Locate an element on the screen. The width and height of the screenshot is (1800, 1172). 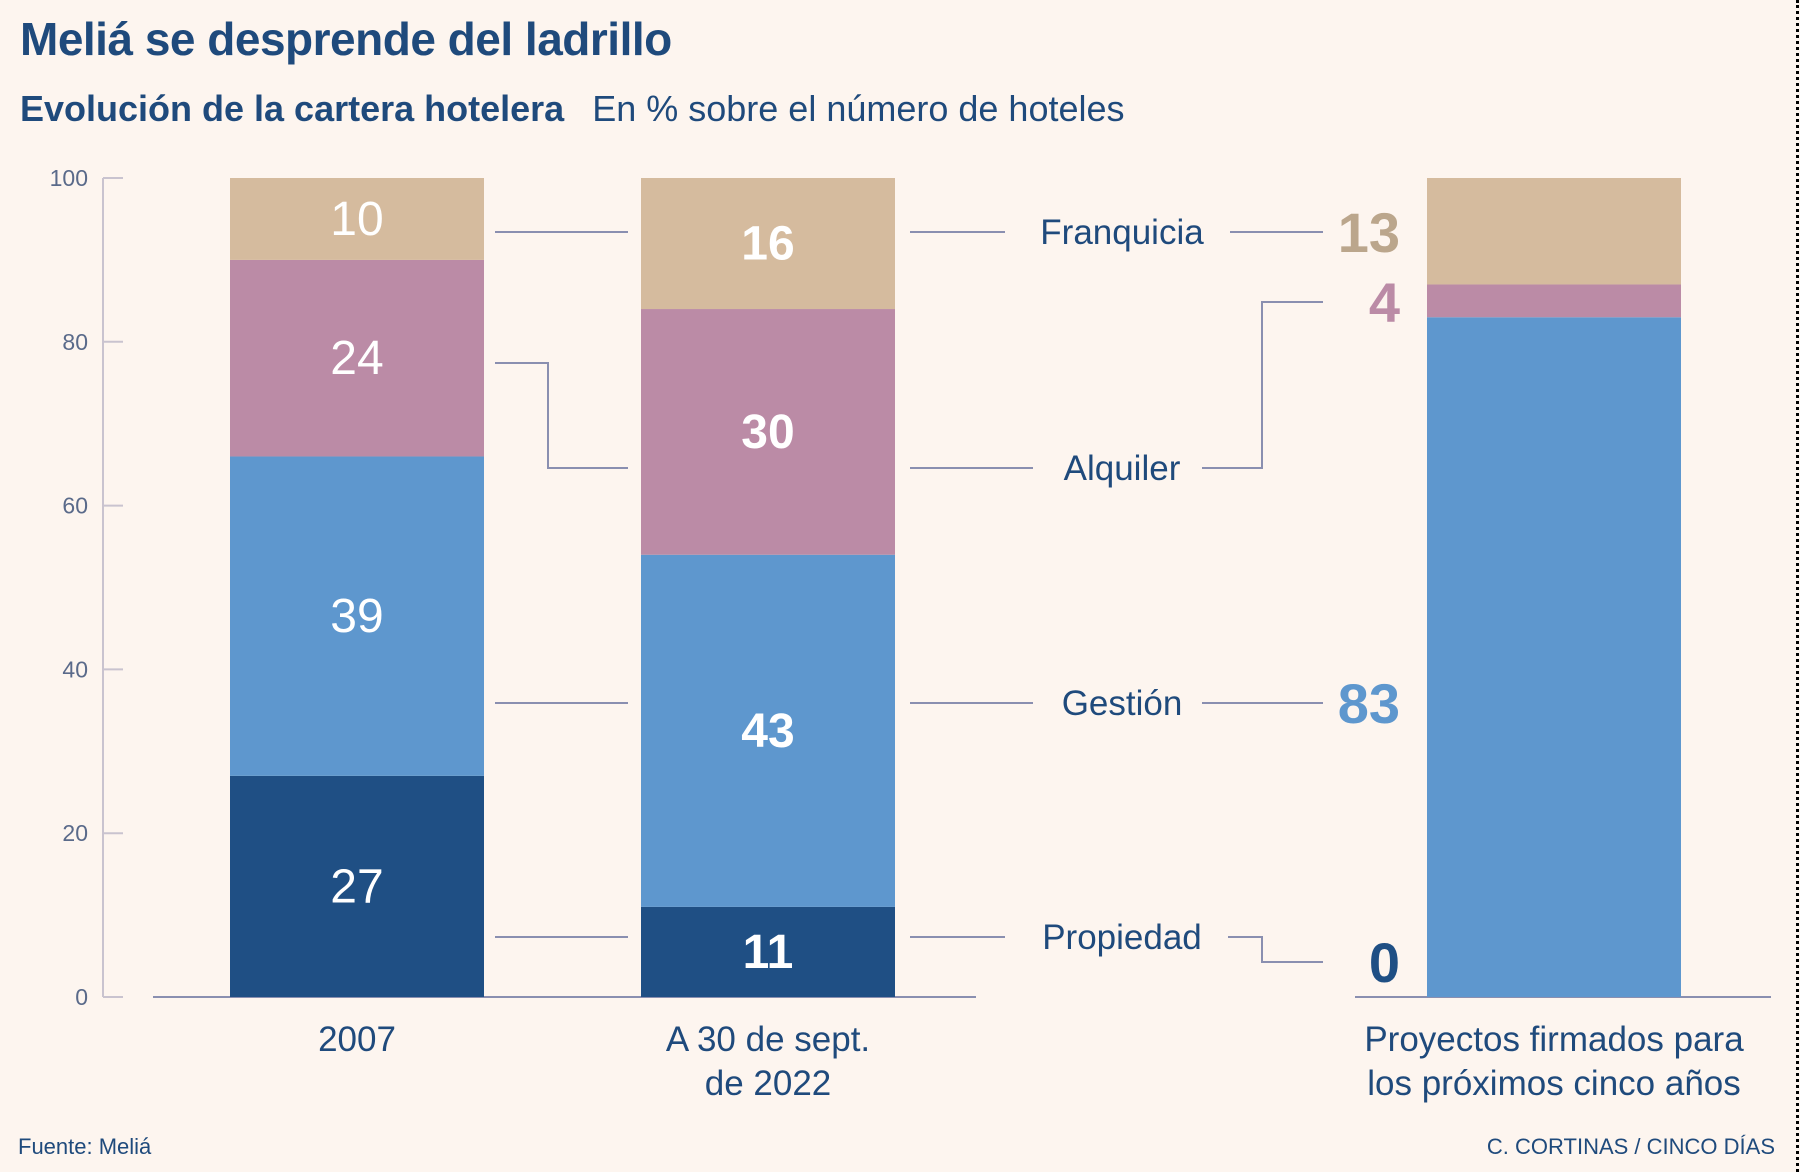
chart-title: Meliá se desprende del ladrillo is located at coordinates (346, 39).